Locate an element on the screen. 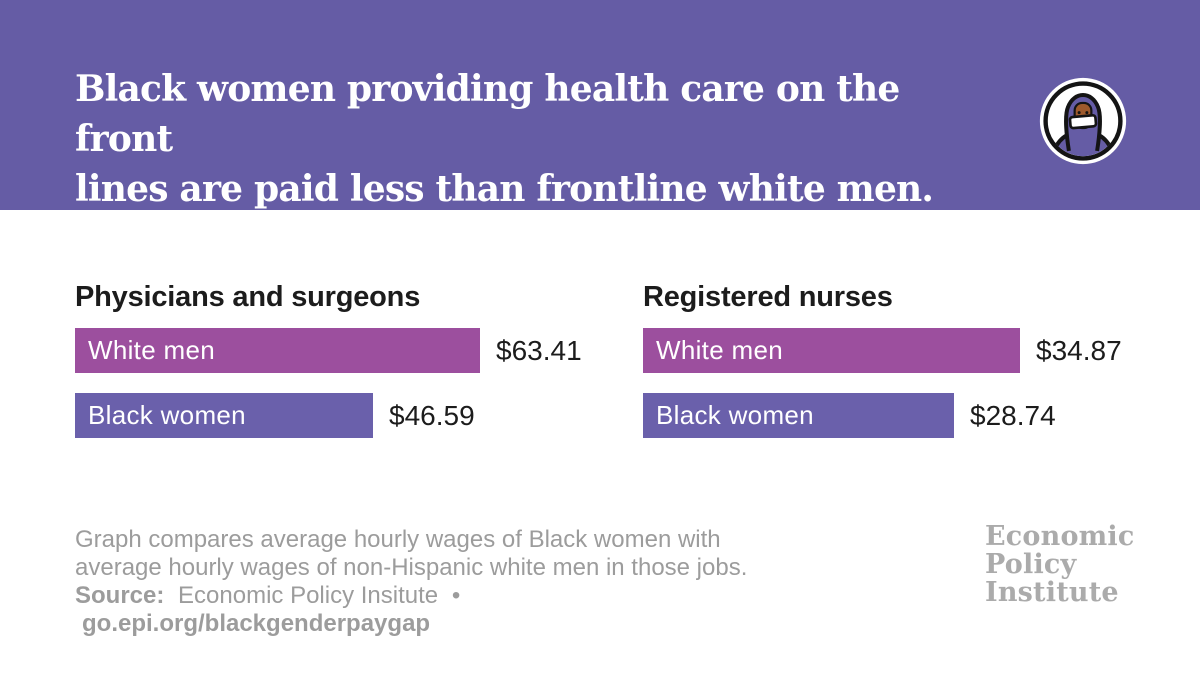  bar-rows: White men $34.87 Black women $28.74 is located at coordinates (900, 383).